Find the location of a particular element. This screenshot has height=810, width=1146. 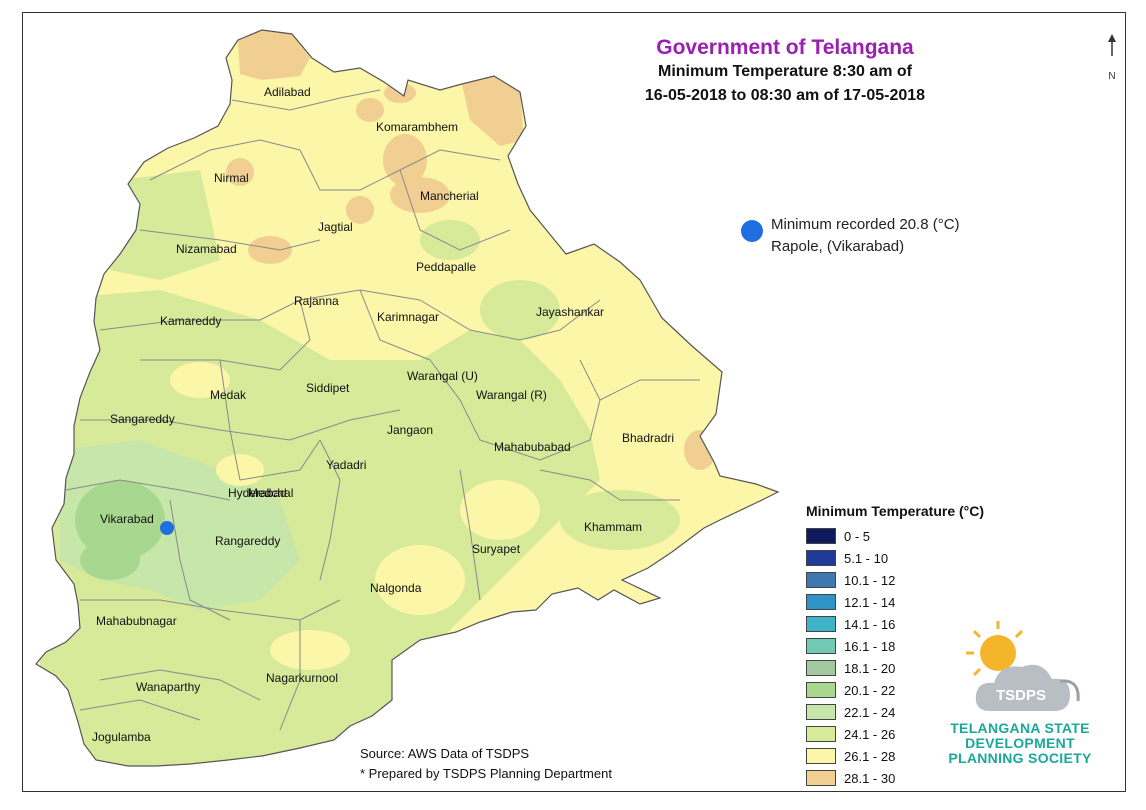

legend-item: 0 - 5 is located at coordinates (895, 536).